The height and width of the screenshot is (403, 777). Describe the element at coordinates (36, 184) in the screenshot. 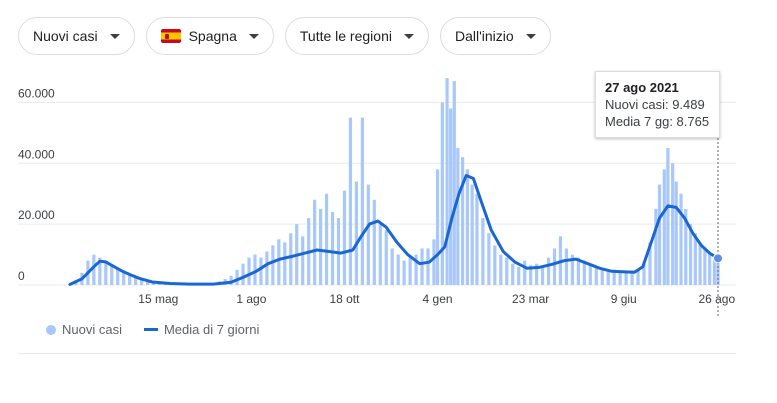

I see `y-axis-labels: 0 20.000 40.000 60.000` at that location.